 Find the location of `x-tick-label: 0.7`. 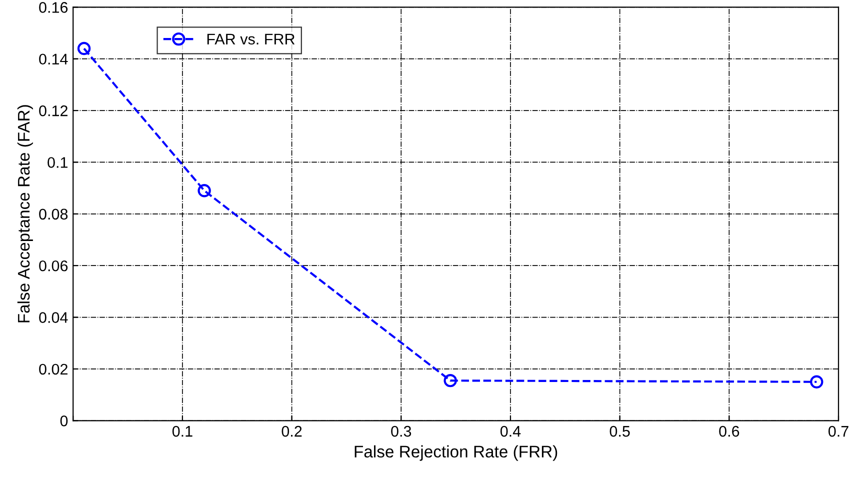

x-tick-label: 0.7 is located at coordinates (838, 431).